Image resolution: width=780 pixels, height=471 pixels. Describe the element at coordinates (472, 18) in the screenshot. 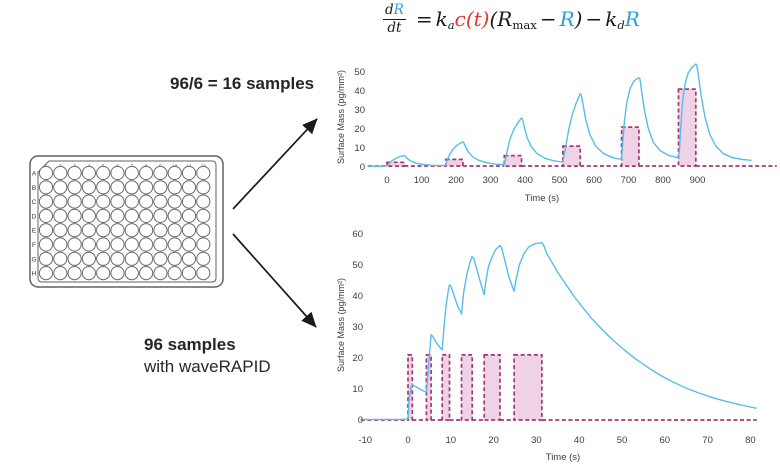

I see `equation-token: c(t)` at that location.